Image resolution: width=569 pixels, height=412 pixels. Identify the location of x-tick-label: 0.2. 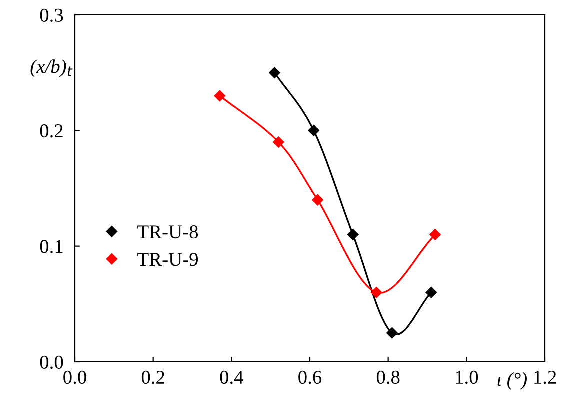
(153, 377).